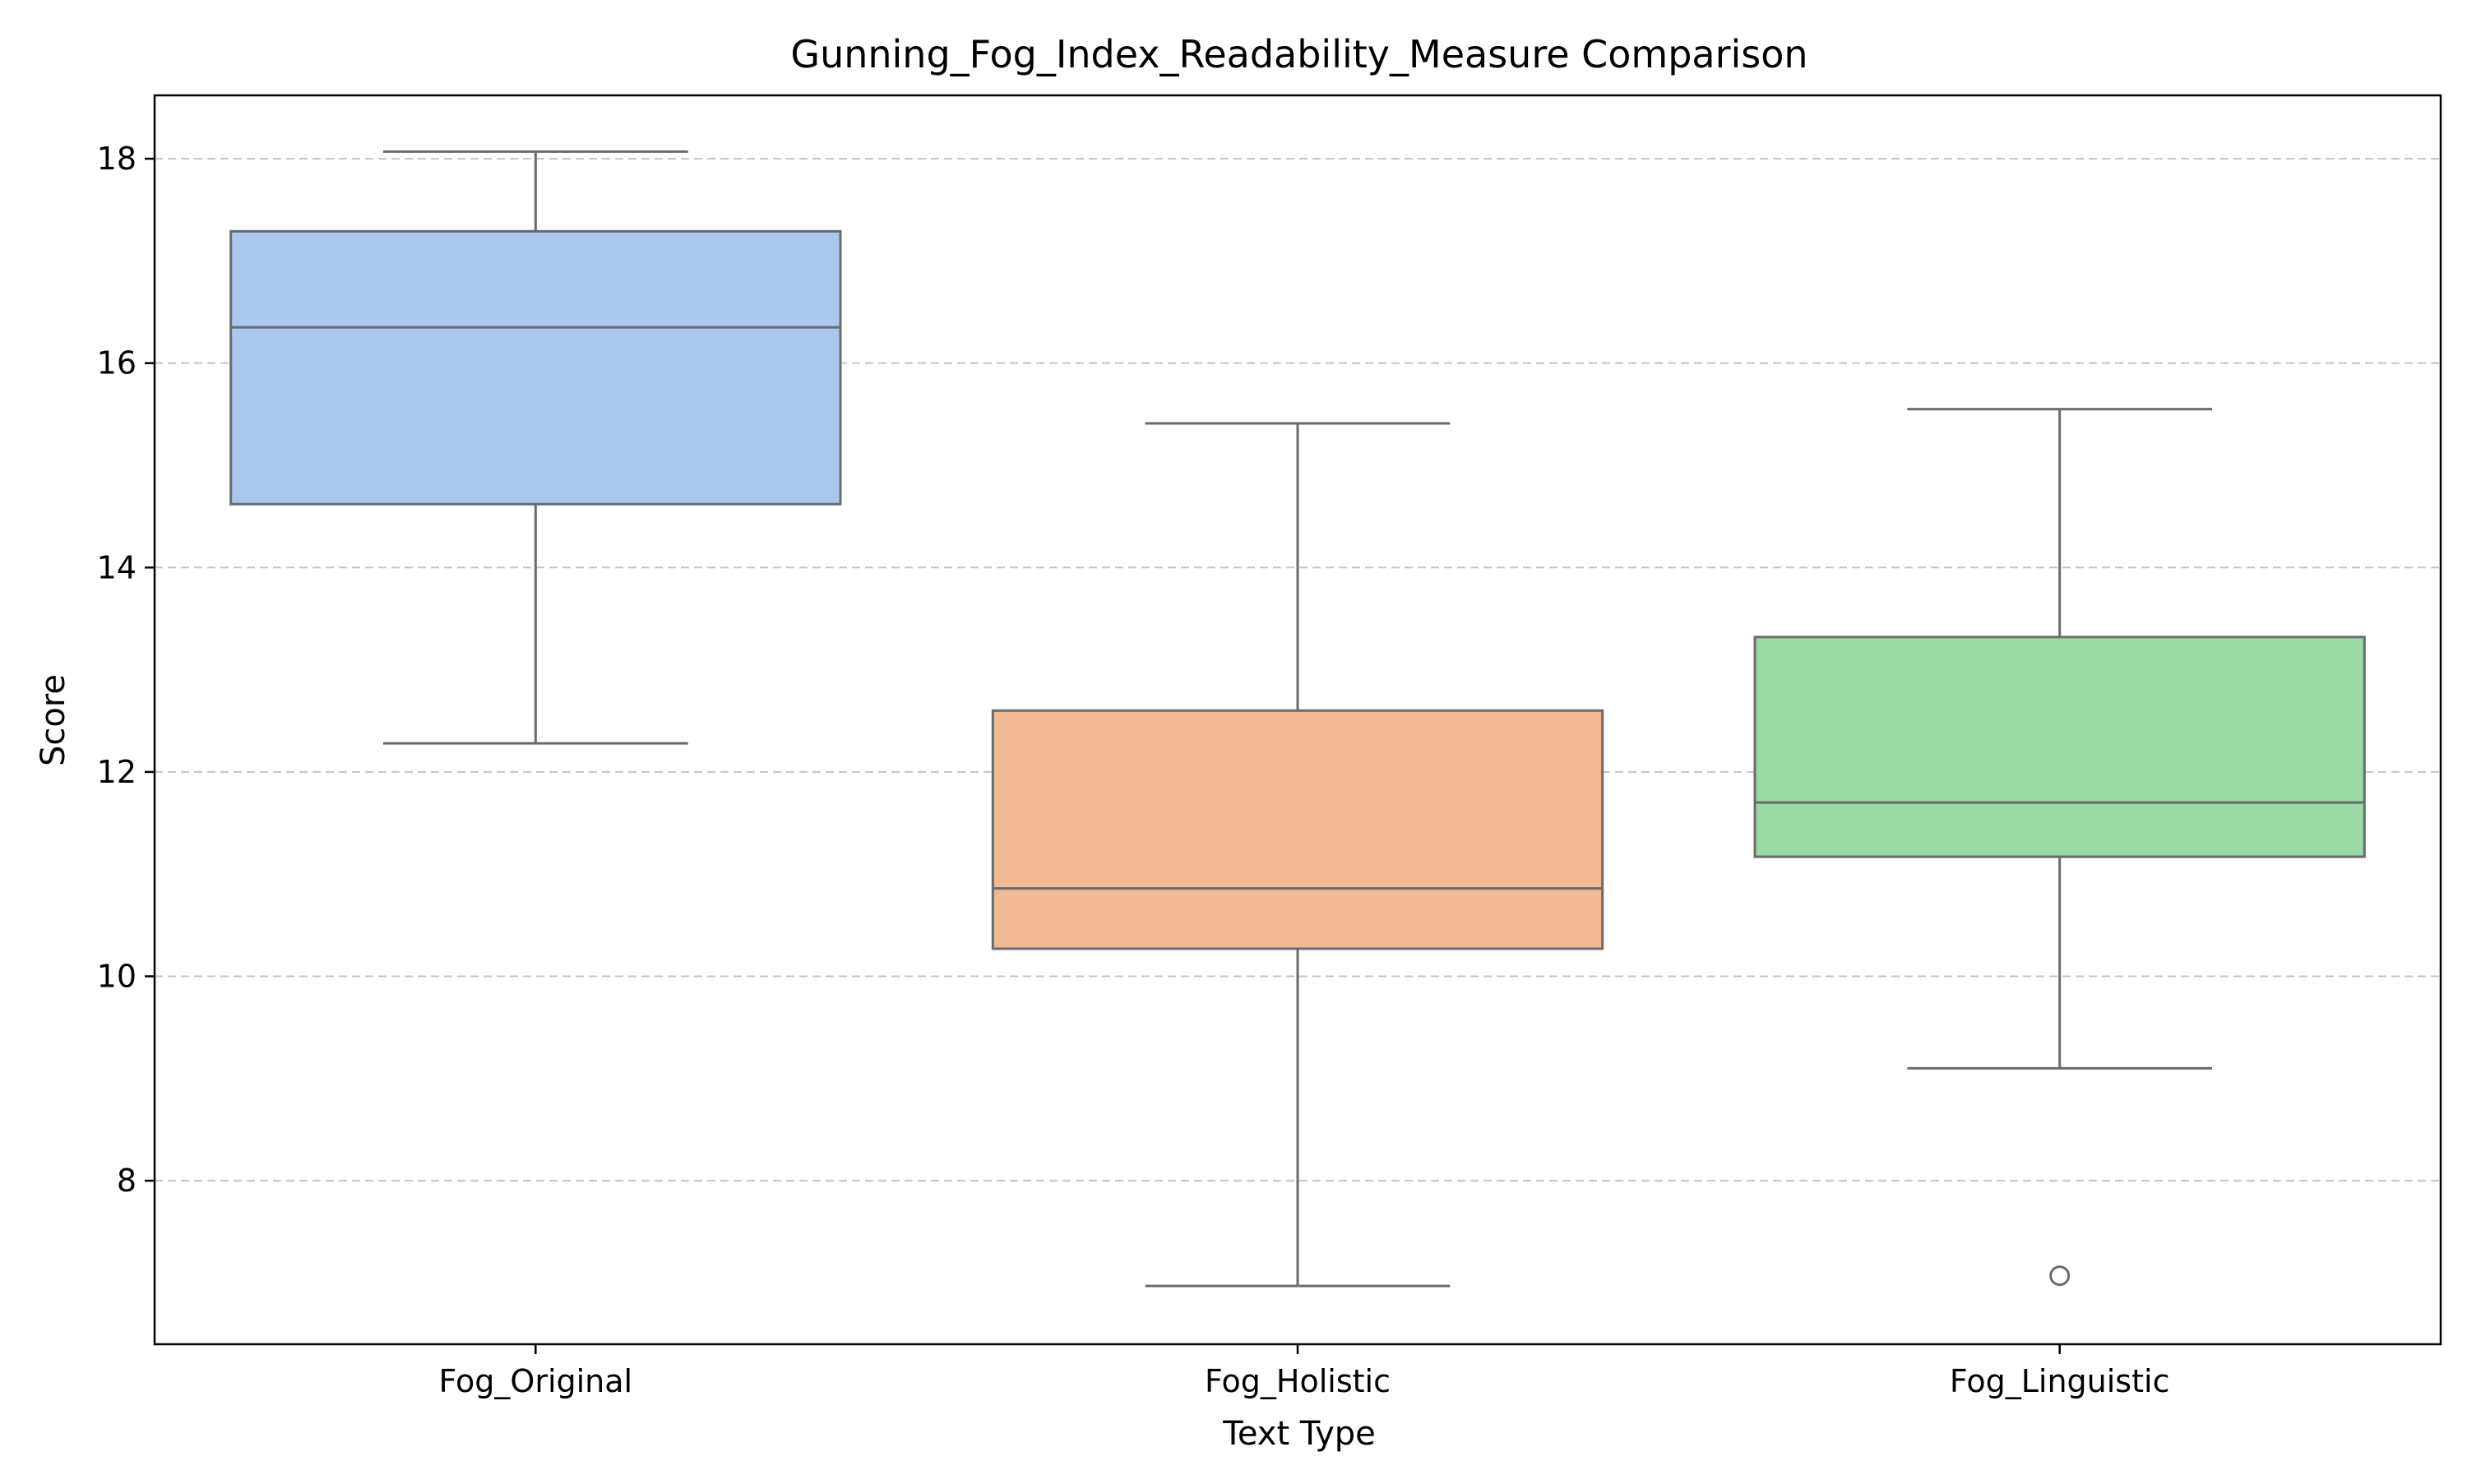 The height and width of the screenshot is (1484, 2467). I want to click on x-tick-label: Fog_Holistic, so click(1298, 1381).